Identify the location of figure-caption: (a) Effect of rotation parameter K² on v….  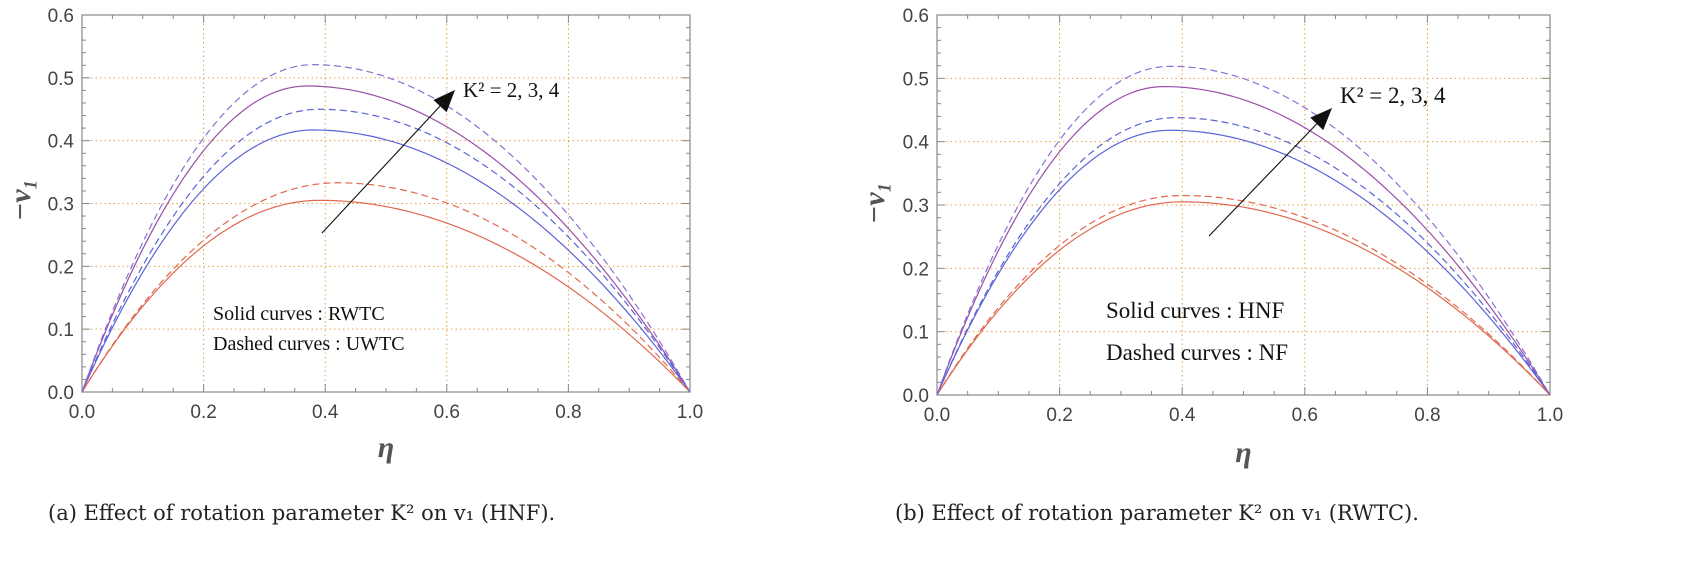
(301, 513).